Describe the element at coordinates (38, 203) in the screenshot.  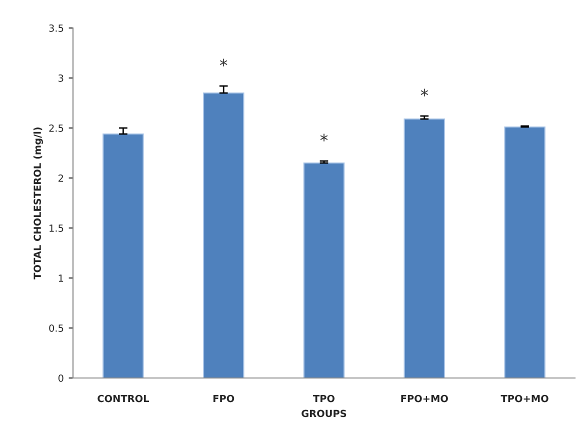
I see `y-axis-title: TOTAL CHOLESTEROL (mg/l)` at that location.